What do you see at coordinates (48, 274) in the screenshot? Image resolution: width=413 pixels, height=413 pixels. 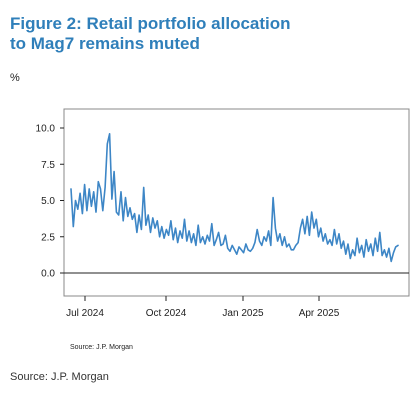 I see `y-tick-label: 0.0` at bounding box center [48, 274].